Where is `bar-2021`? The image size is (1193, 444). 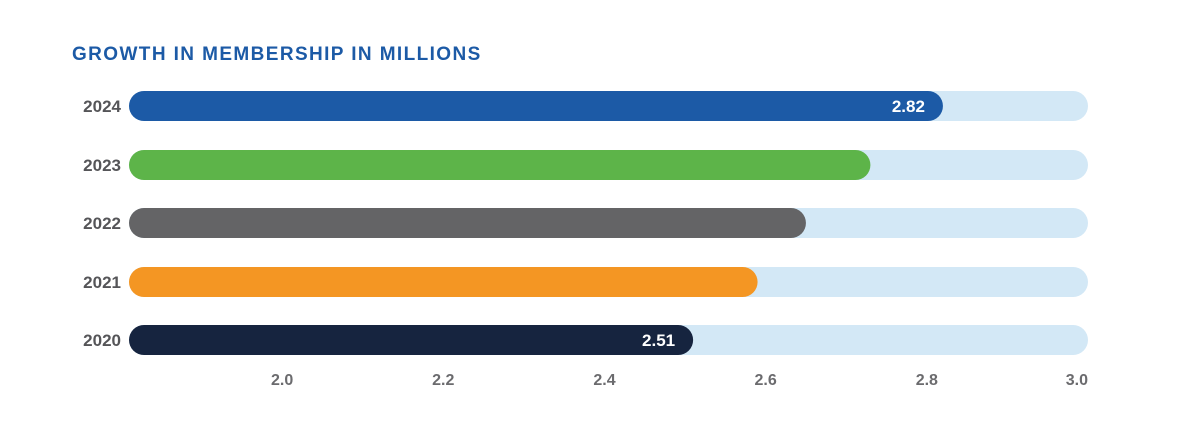 bar-2021 is located at coordinates (443, 282).